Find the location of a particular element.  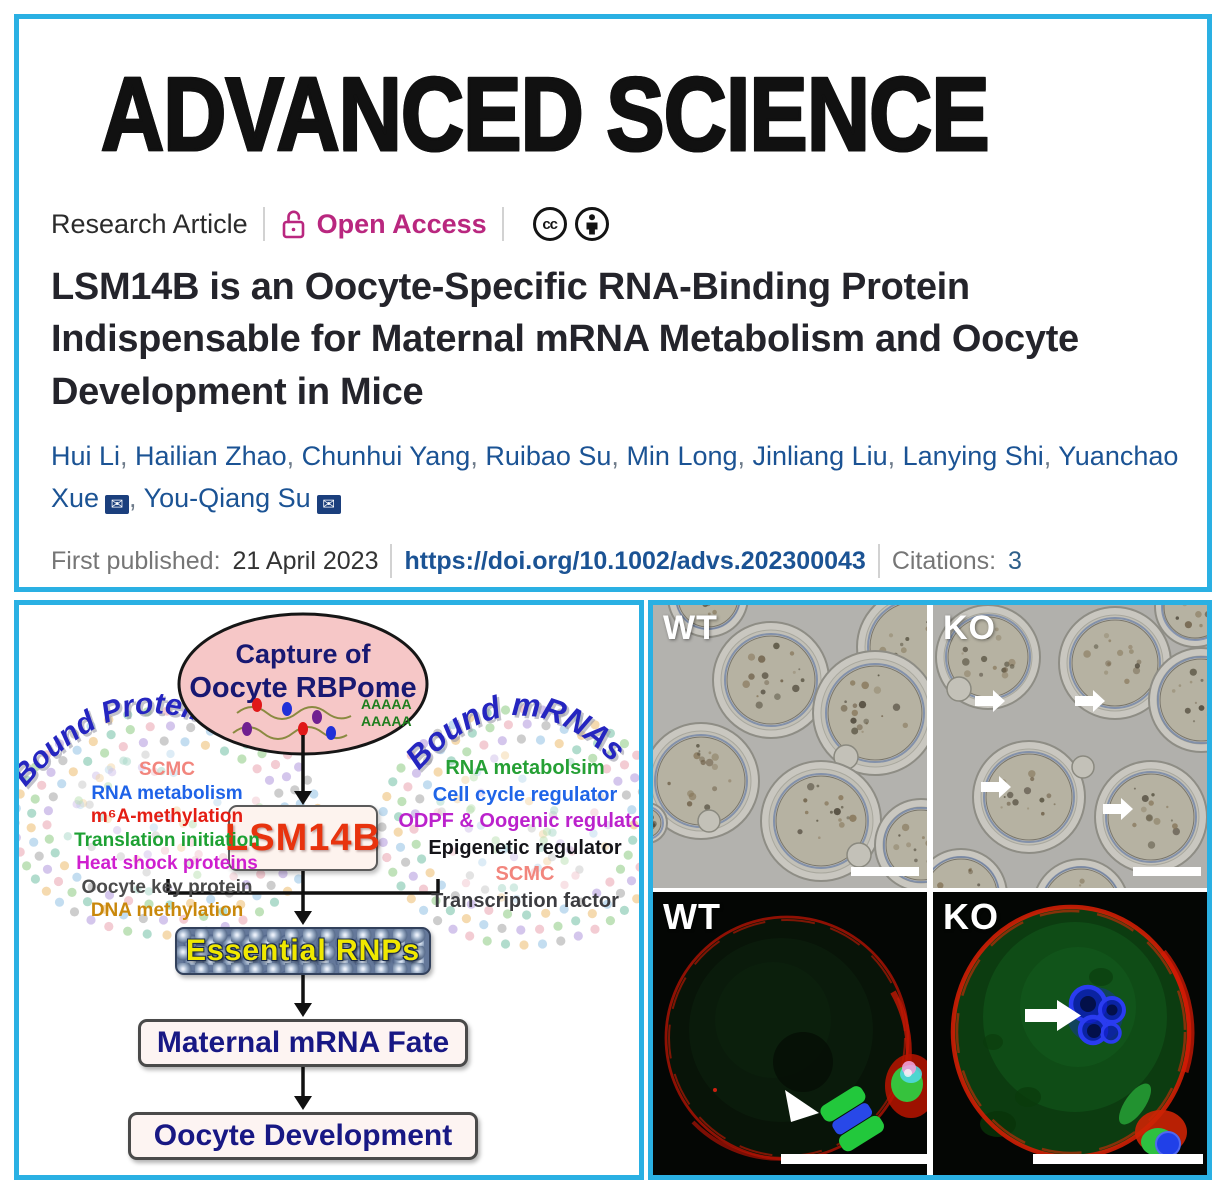

lsm14b-box: LSM14B is located at coordinates (302, 838).